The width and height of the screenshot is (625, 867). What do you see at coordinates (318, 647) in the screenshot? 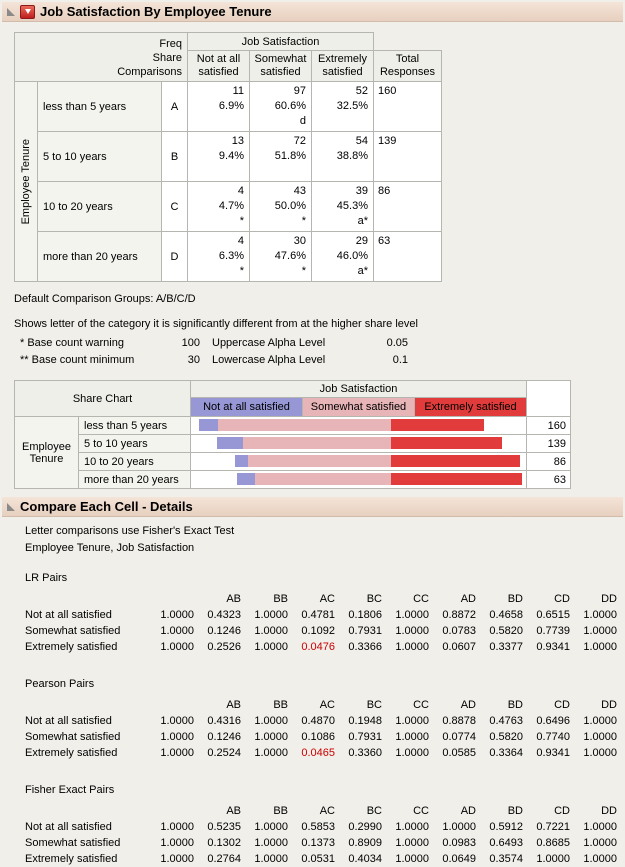
I see `pair-pvalue: 0.0476` at bounding box center [318, 647].